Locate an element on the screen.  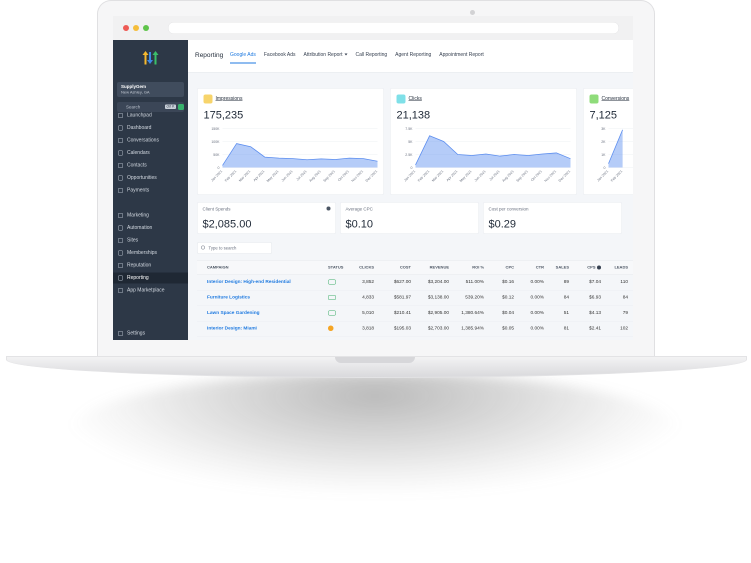
column-header: CLICKS is located at coordinates (344, 267).